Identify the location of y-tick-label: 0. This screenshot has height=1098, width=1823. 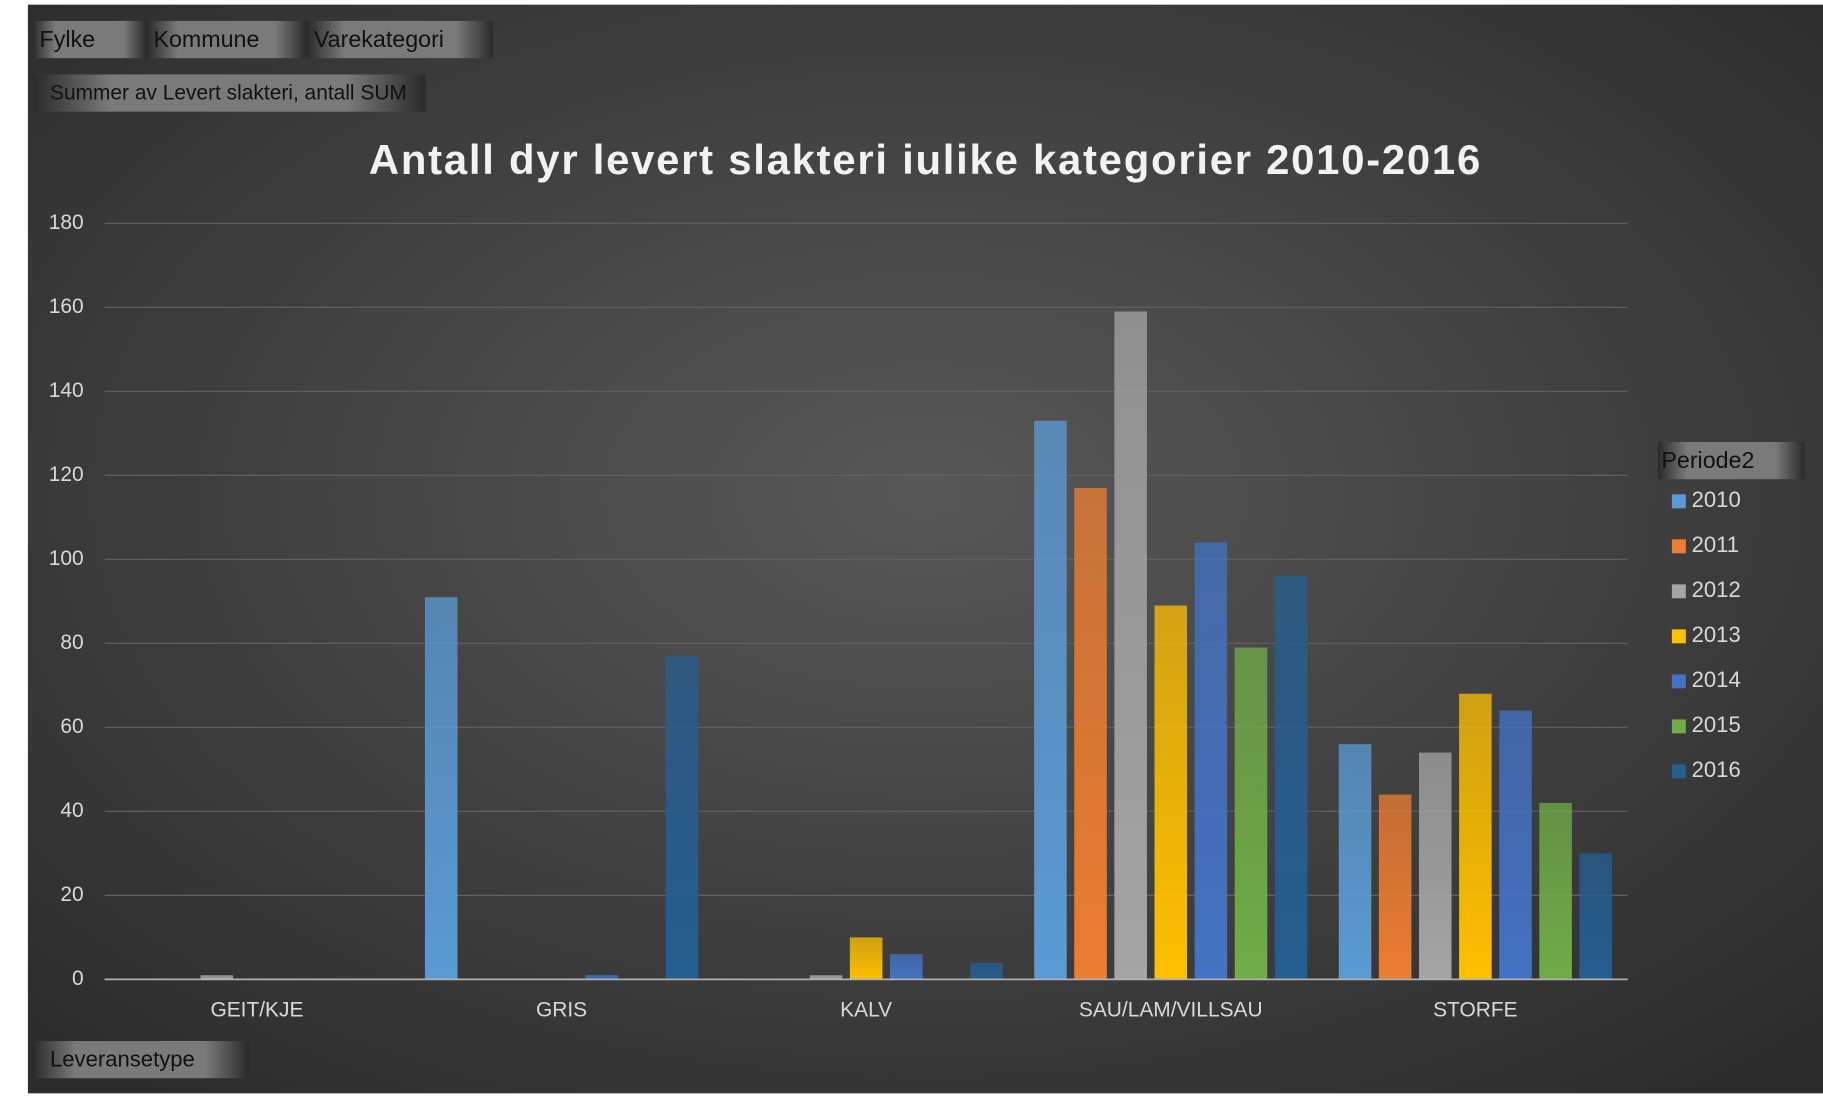
(78, 978).